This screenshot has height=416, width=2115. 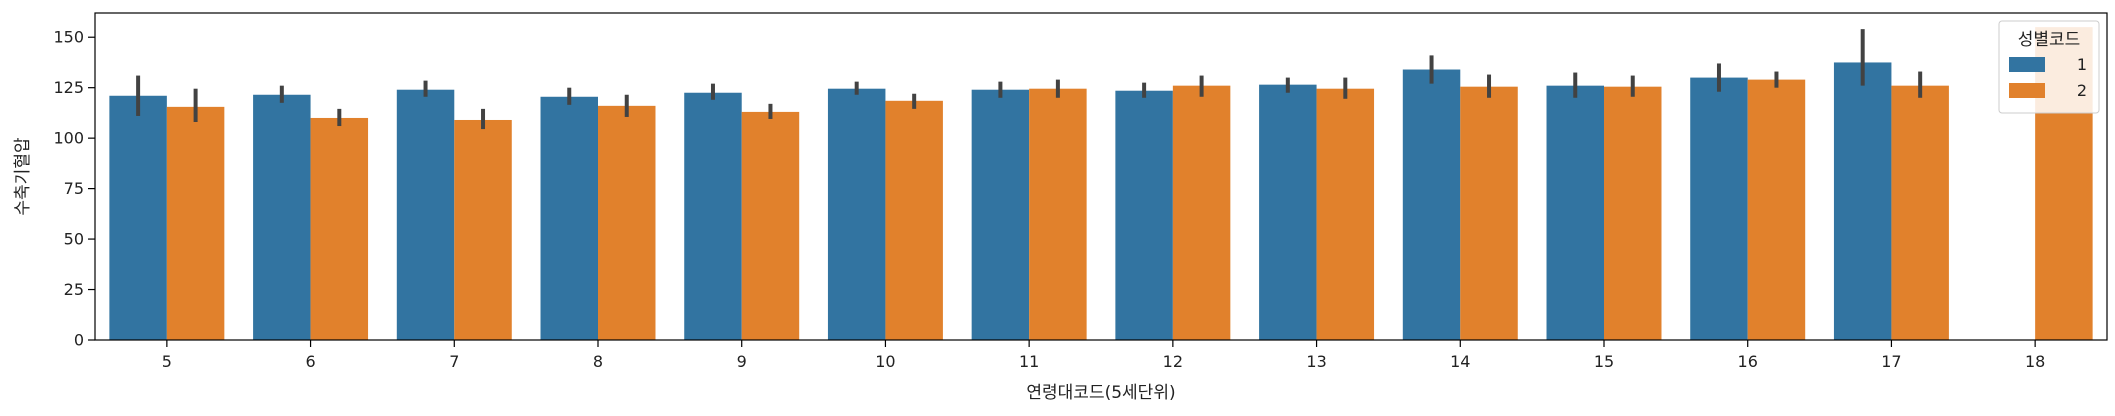 I want to click on y-tick-label: 0, so click(x=79, y=340).